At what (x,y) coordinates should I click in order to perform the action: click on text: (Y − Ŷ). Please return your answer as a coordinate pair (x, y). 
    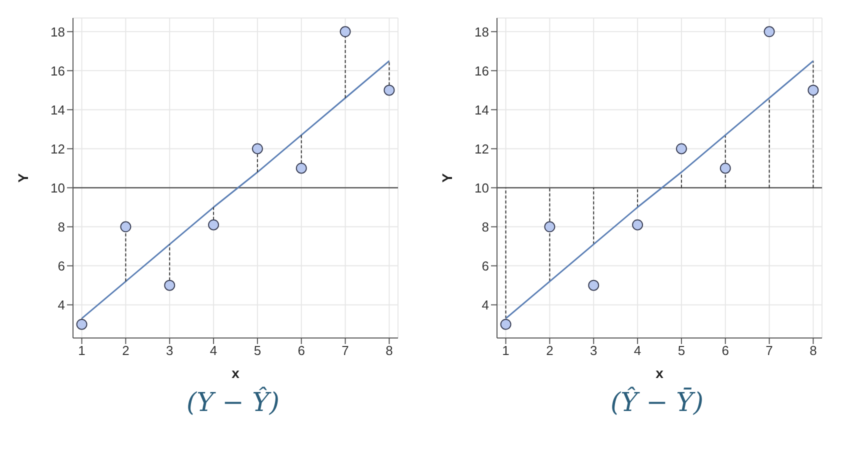
    Looking at the image, I should click on (233, 403).